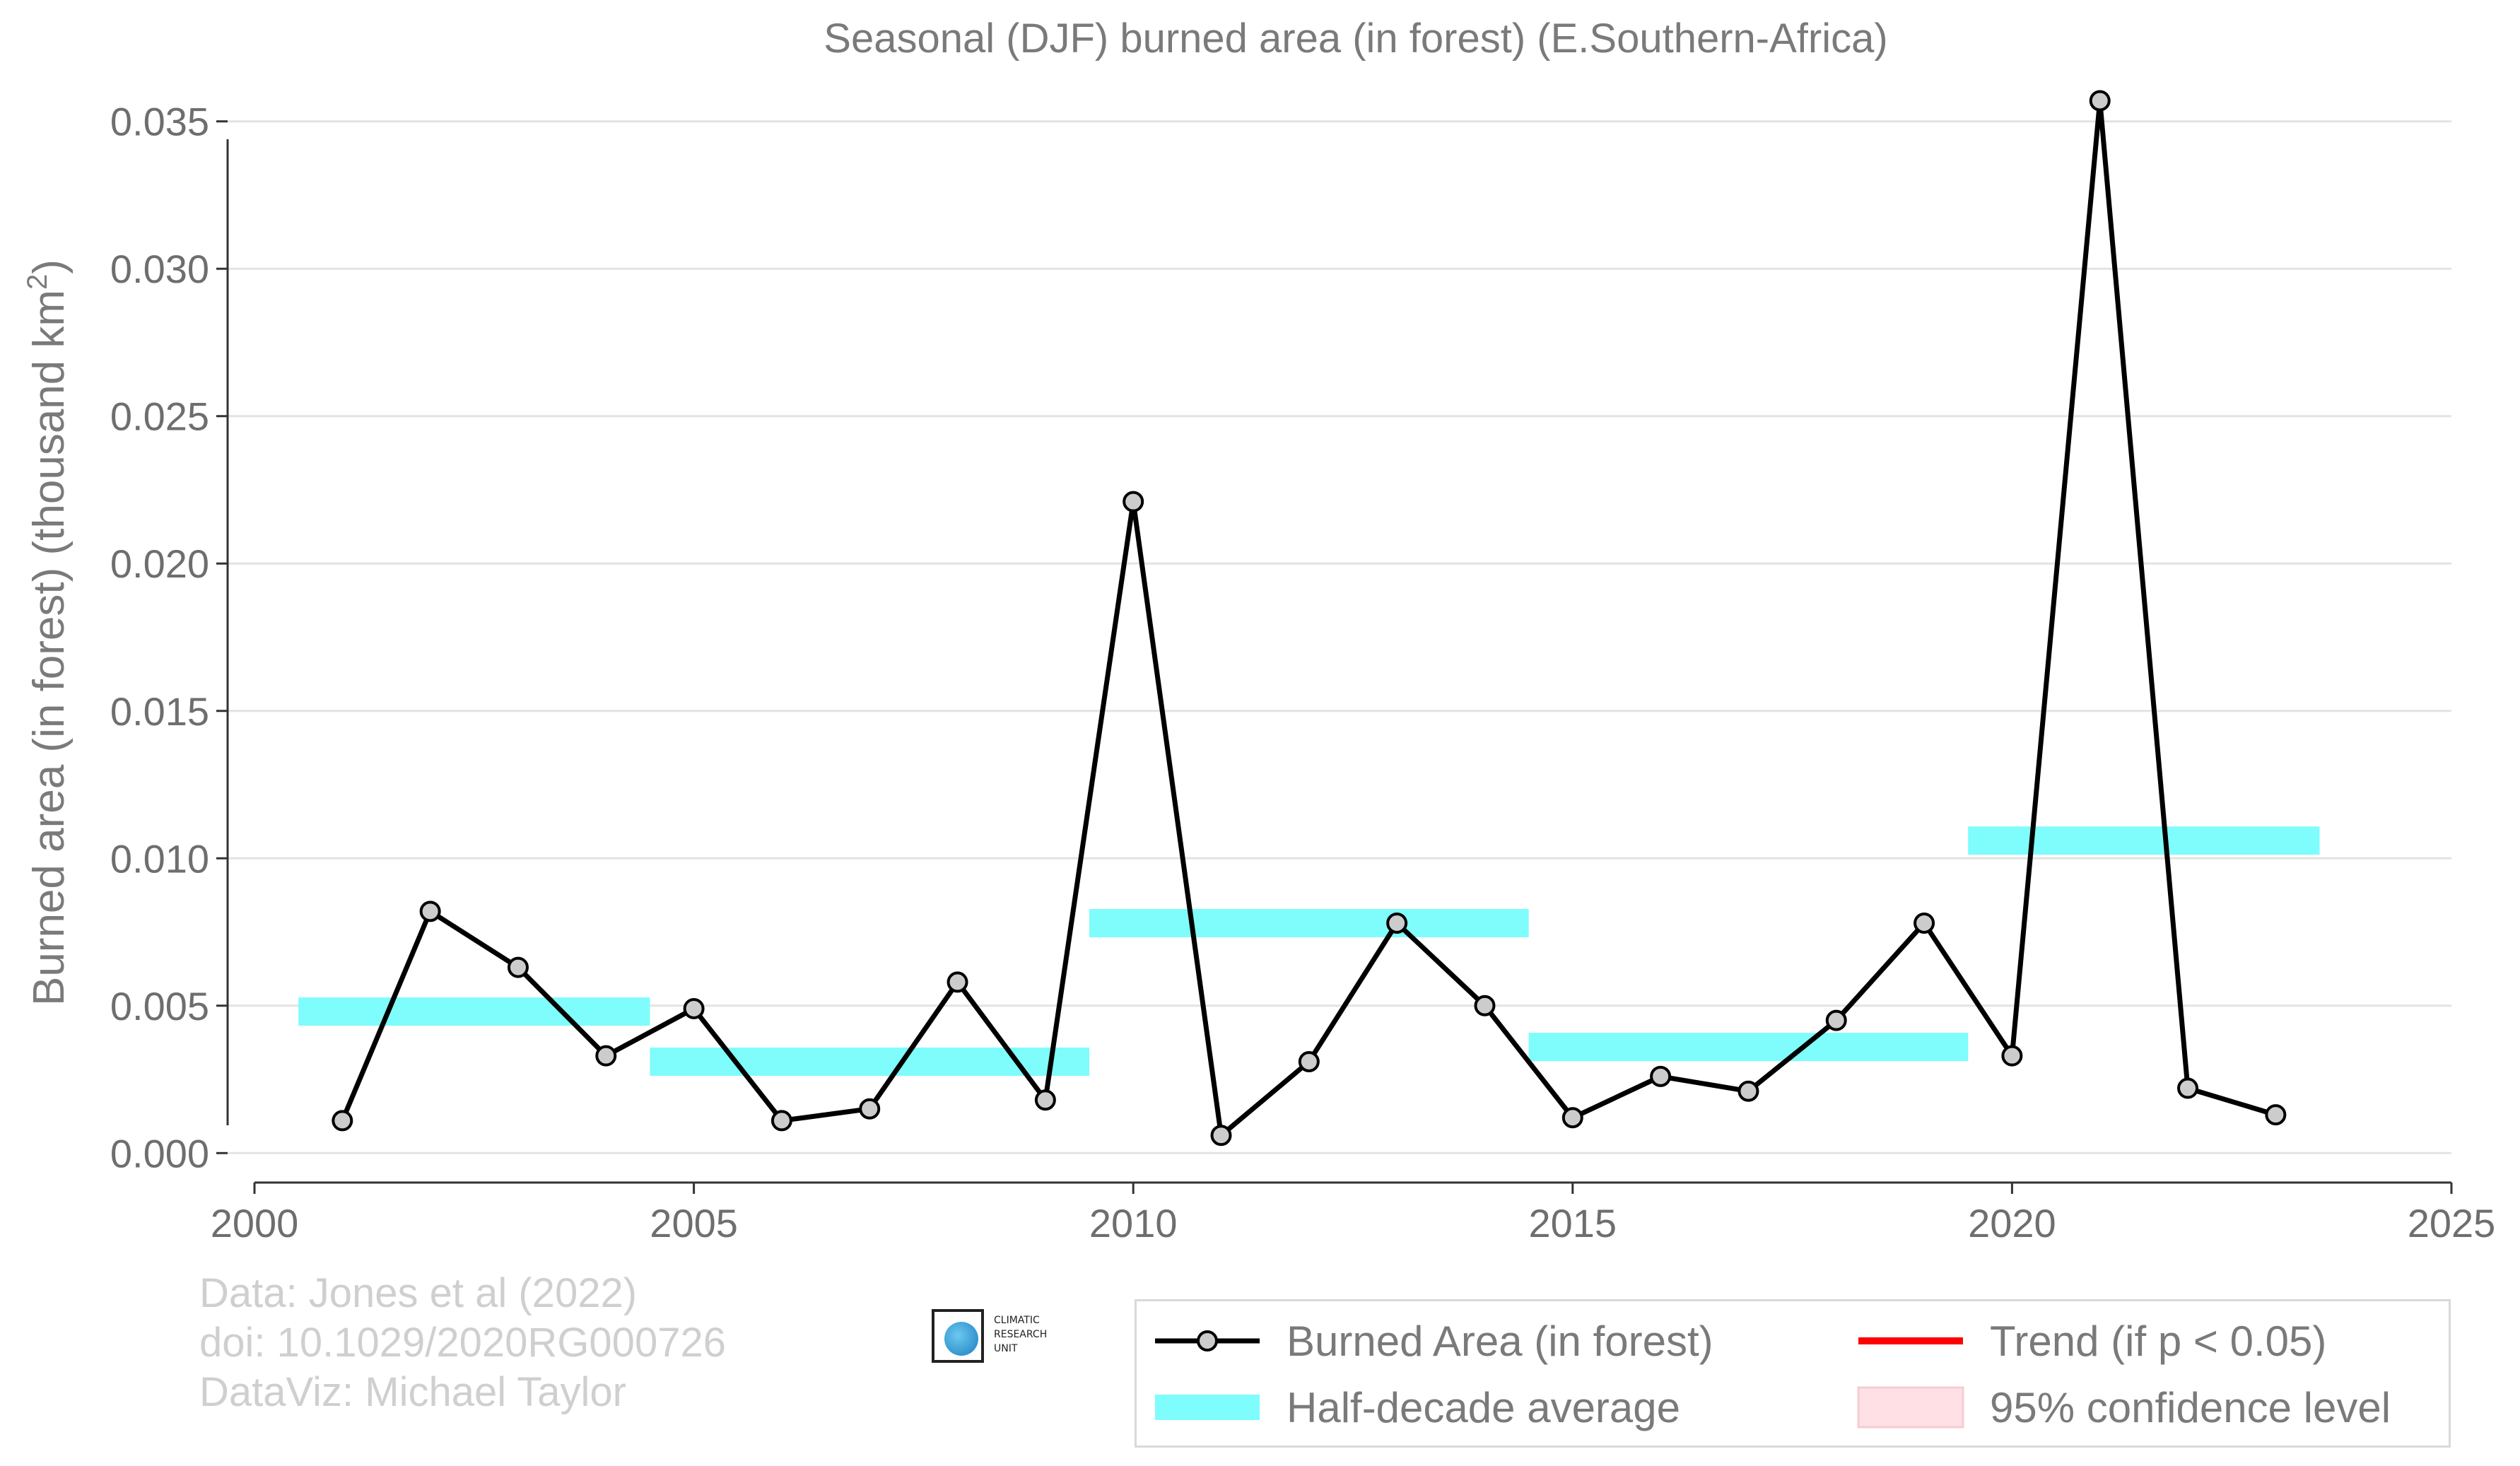  What do you see at coordinates (159, 563) in the screenshot?
I see `y-tick-label: 0.020` at bounding box center [159, 563].